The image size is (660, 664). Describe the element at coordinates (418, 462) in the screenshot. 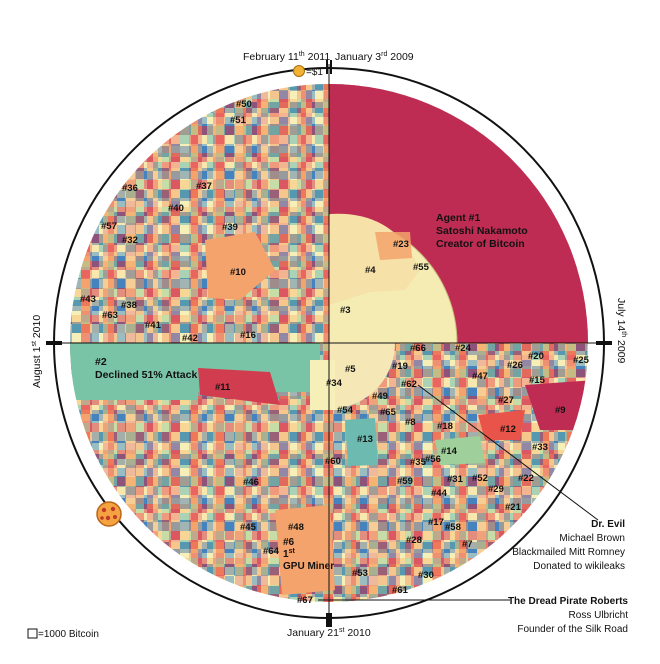

I see `label-35: #35` at that location.